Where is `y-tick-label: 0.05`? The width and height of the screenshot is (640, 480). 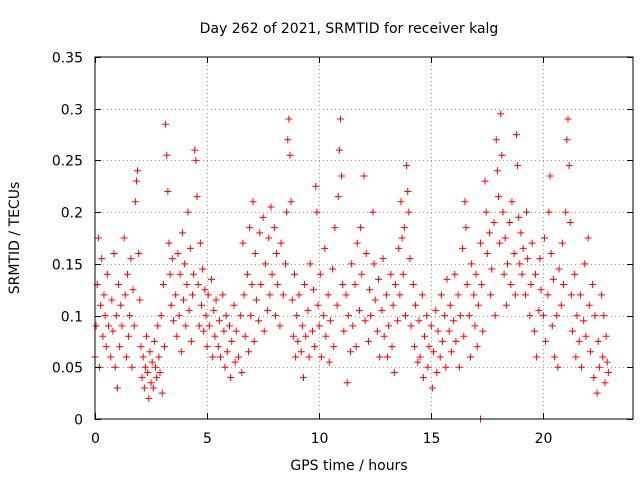 y-tick-label: 0.05 is located at coordinates (67, 369).